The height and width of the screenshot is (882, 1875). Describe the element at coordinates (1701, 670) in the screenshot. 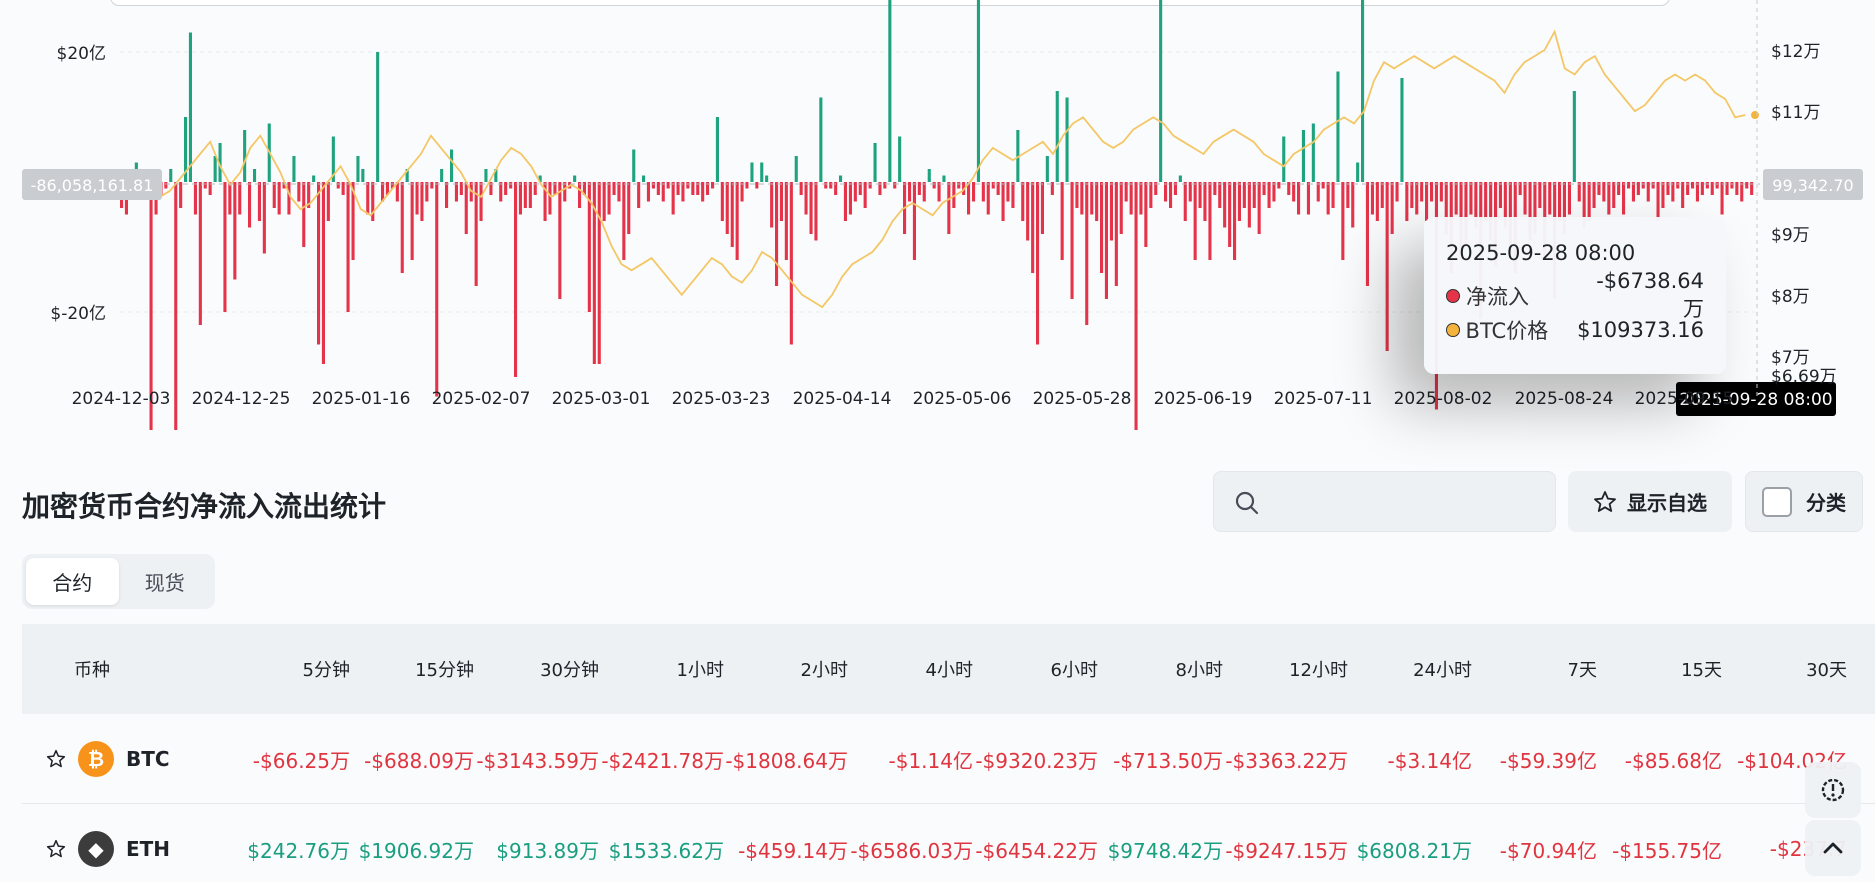

I see `column-header: 15天` at that location.